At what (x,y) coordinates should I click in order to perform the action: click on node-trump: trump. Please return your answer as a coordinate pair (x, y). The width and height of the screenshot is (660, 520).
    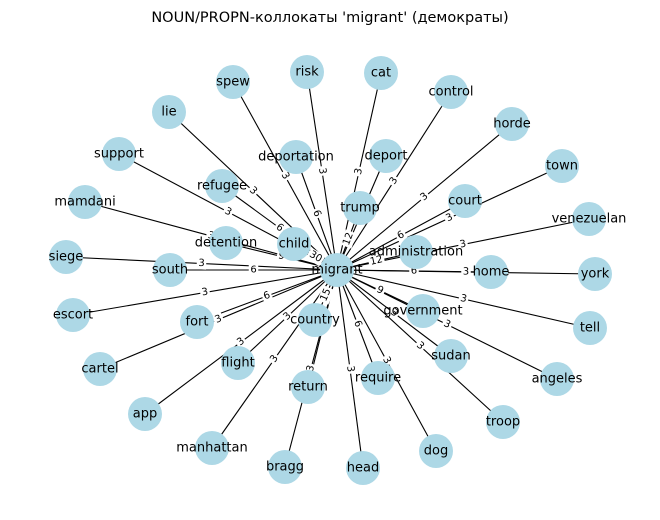
    Looking at the image, I should click on (360, 208).